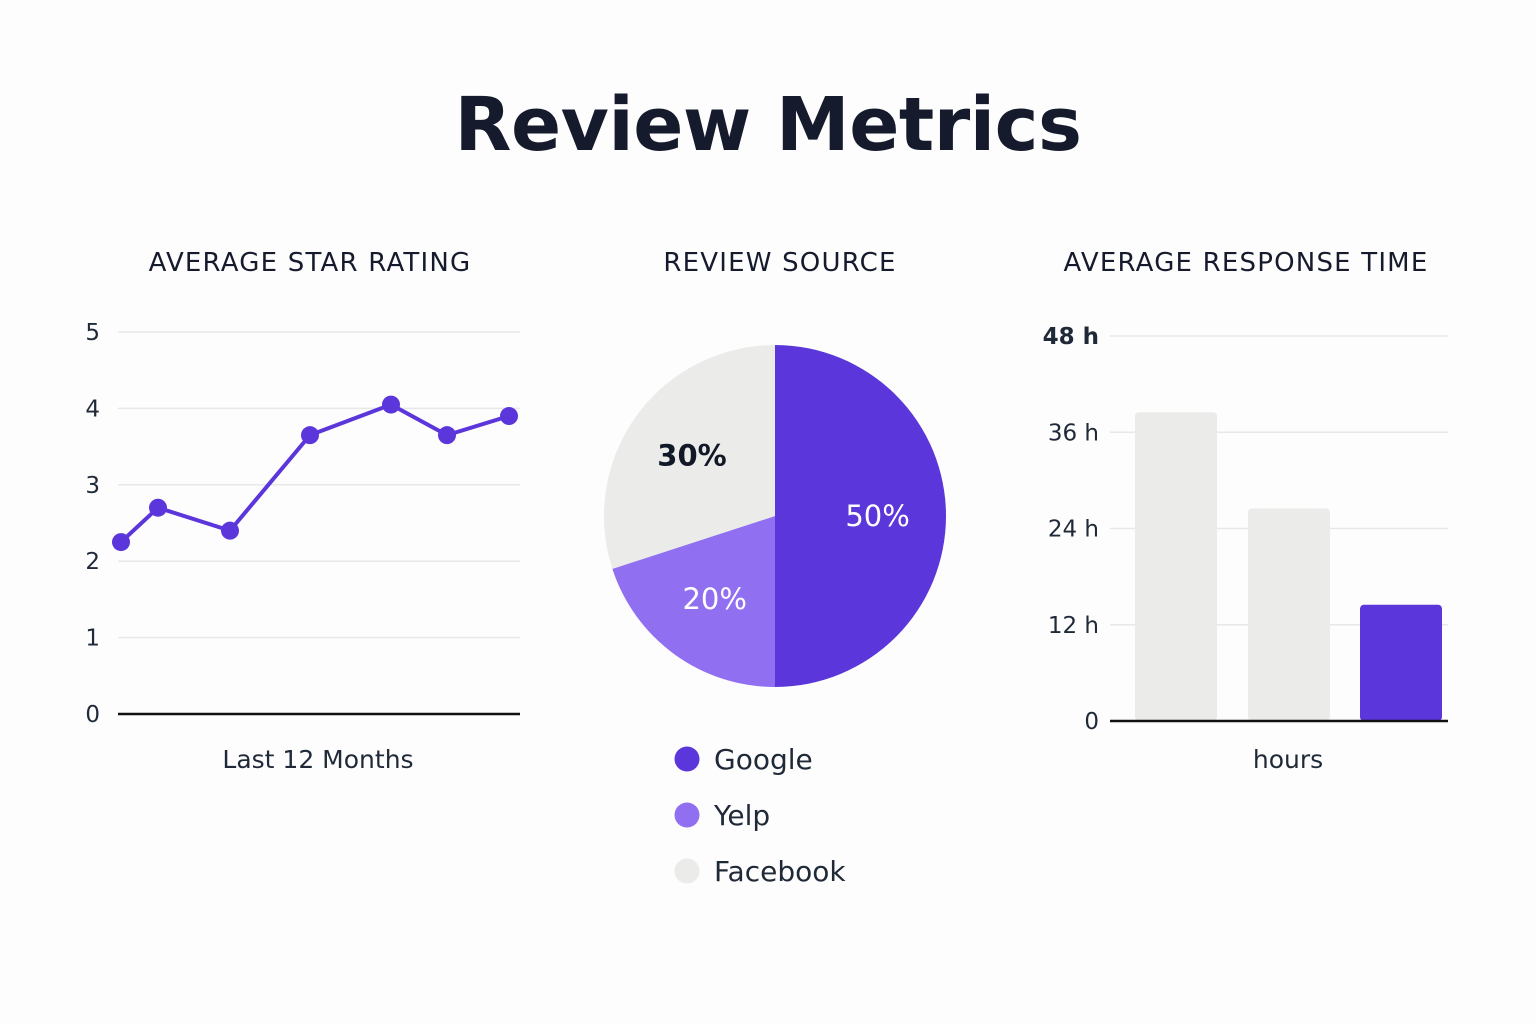  What do you see at coordinates (92, 409) in the screenshot?
I see `star-y-tick-label: 4` at bounding box center [92, 409].